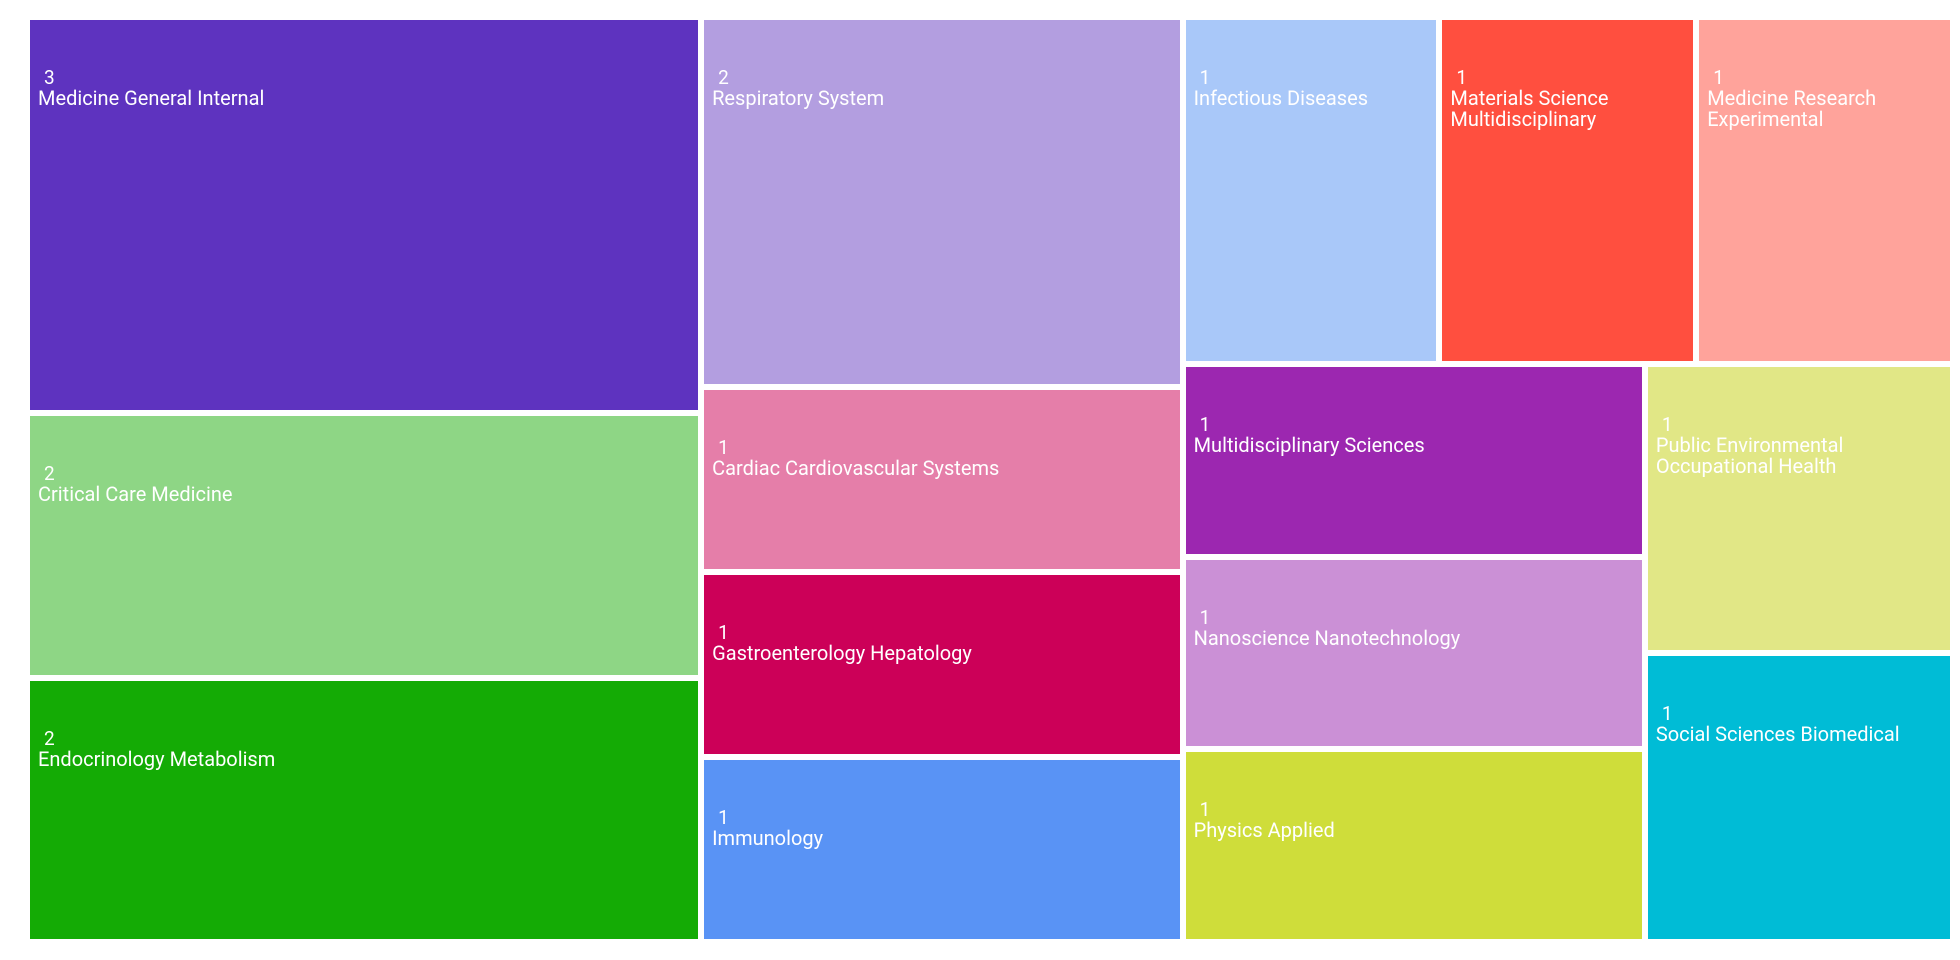  I want to click on treemap-cell: 1 Nanoscience Nanotechnology, so click(1413, 653).